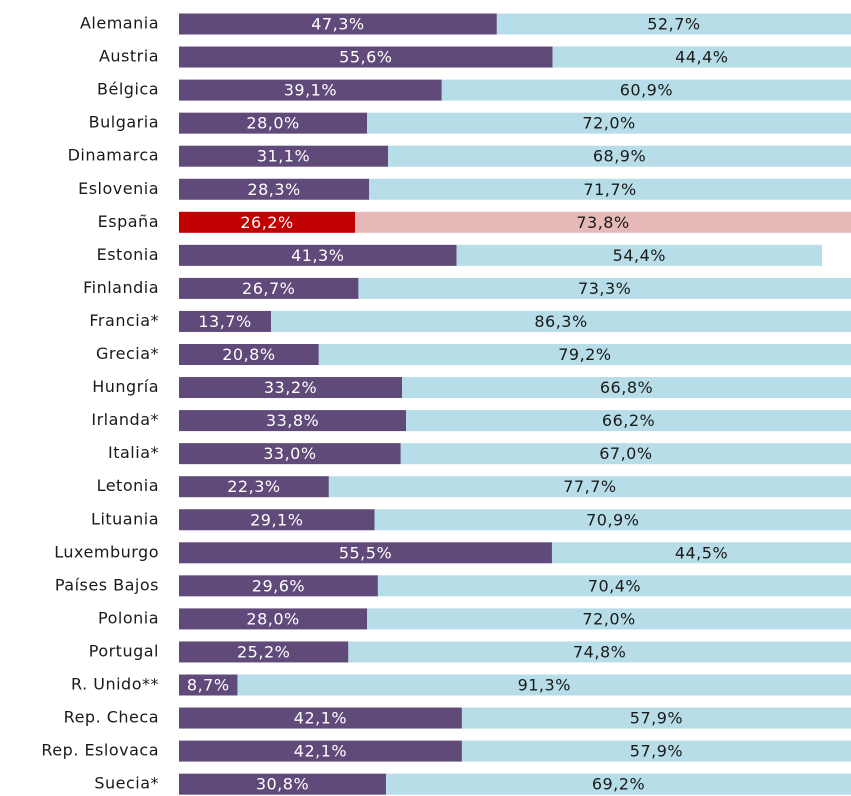 The image size is (851, 796). I want to click on value-label: 66,2%, so click(628, 420).